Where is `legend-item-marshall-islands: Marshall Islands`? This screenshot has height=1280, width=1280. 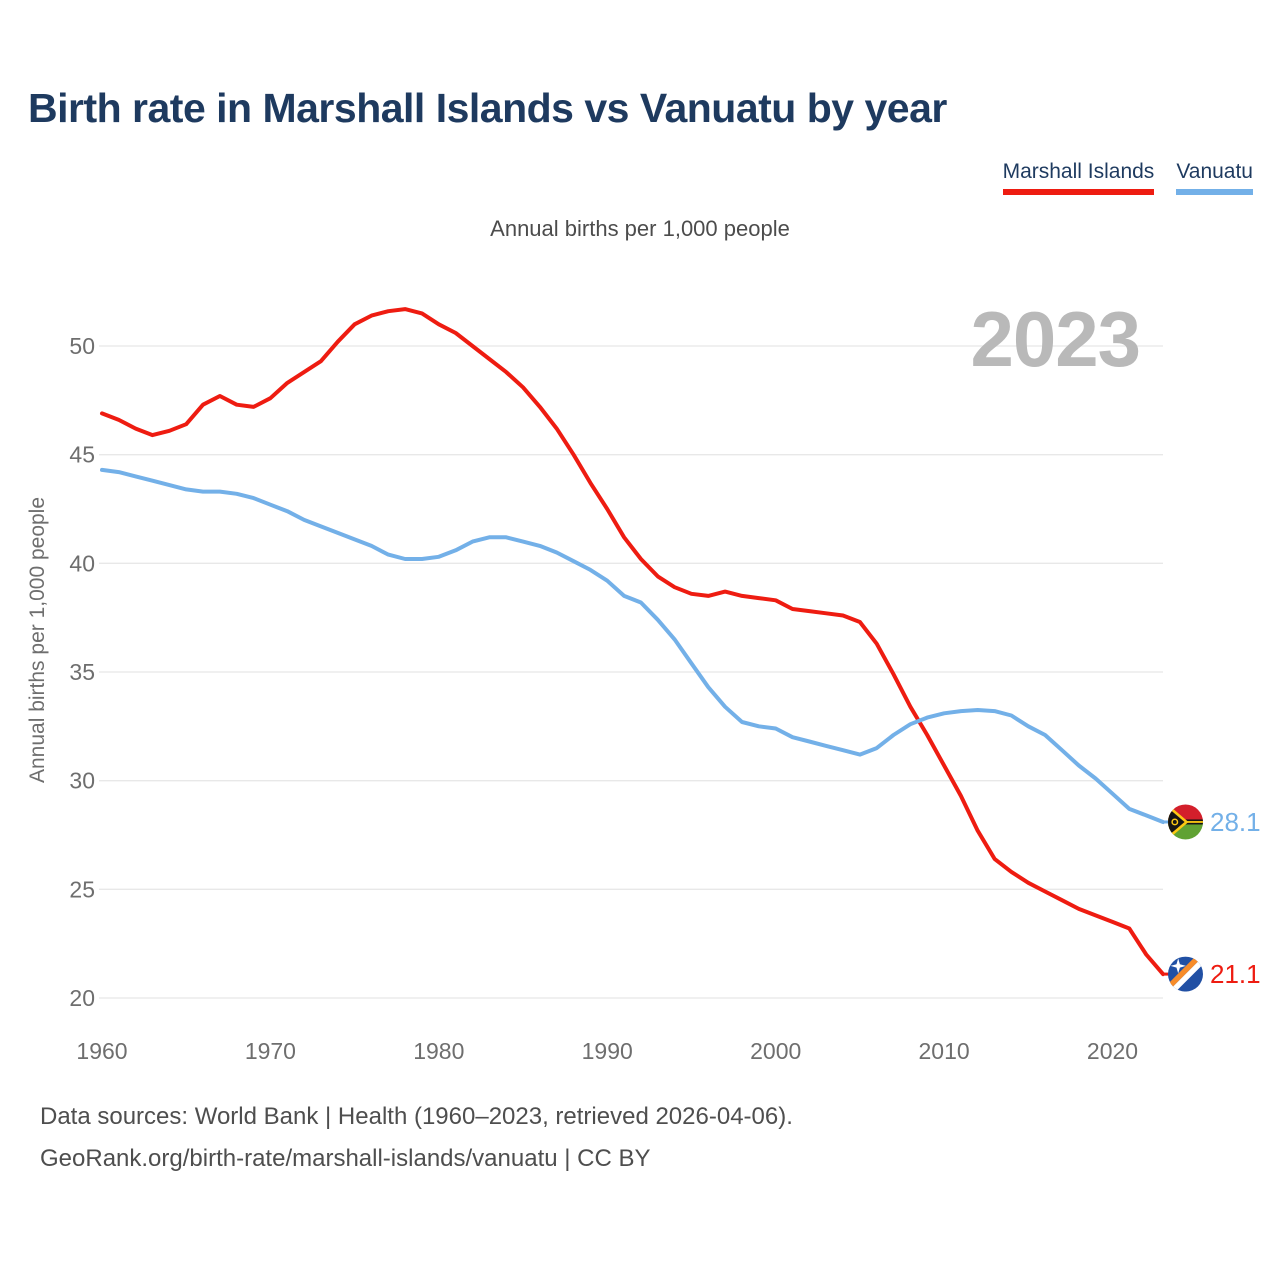 legend-item-marshall-islands: Marshall Islands is located at coordinates (1078, 177).